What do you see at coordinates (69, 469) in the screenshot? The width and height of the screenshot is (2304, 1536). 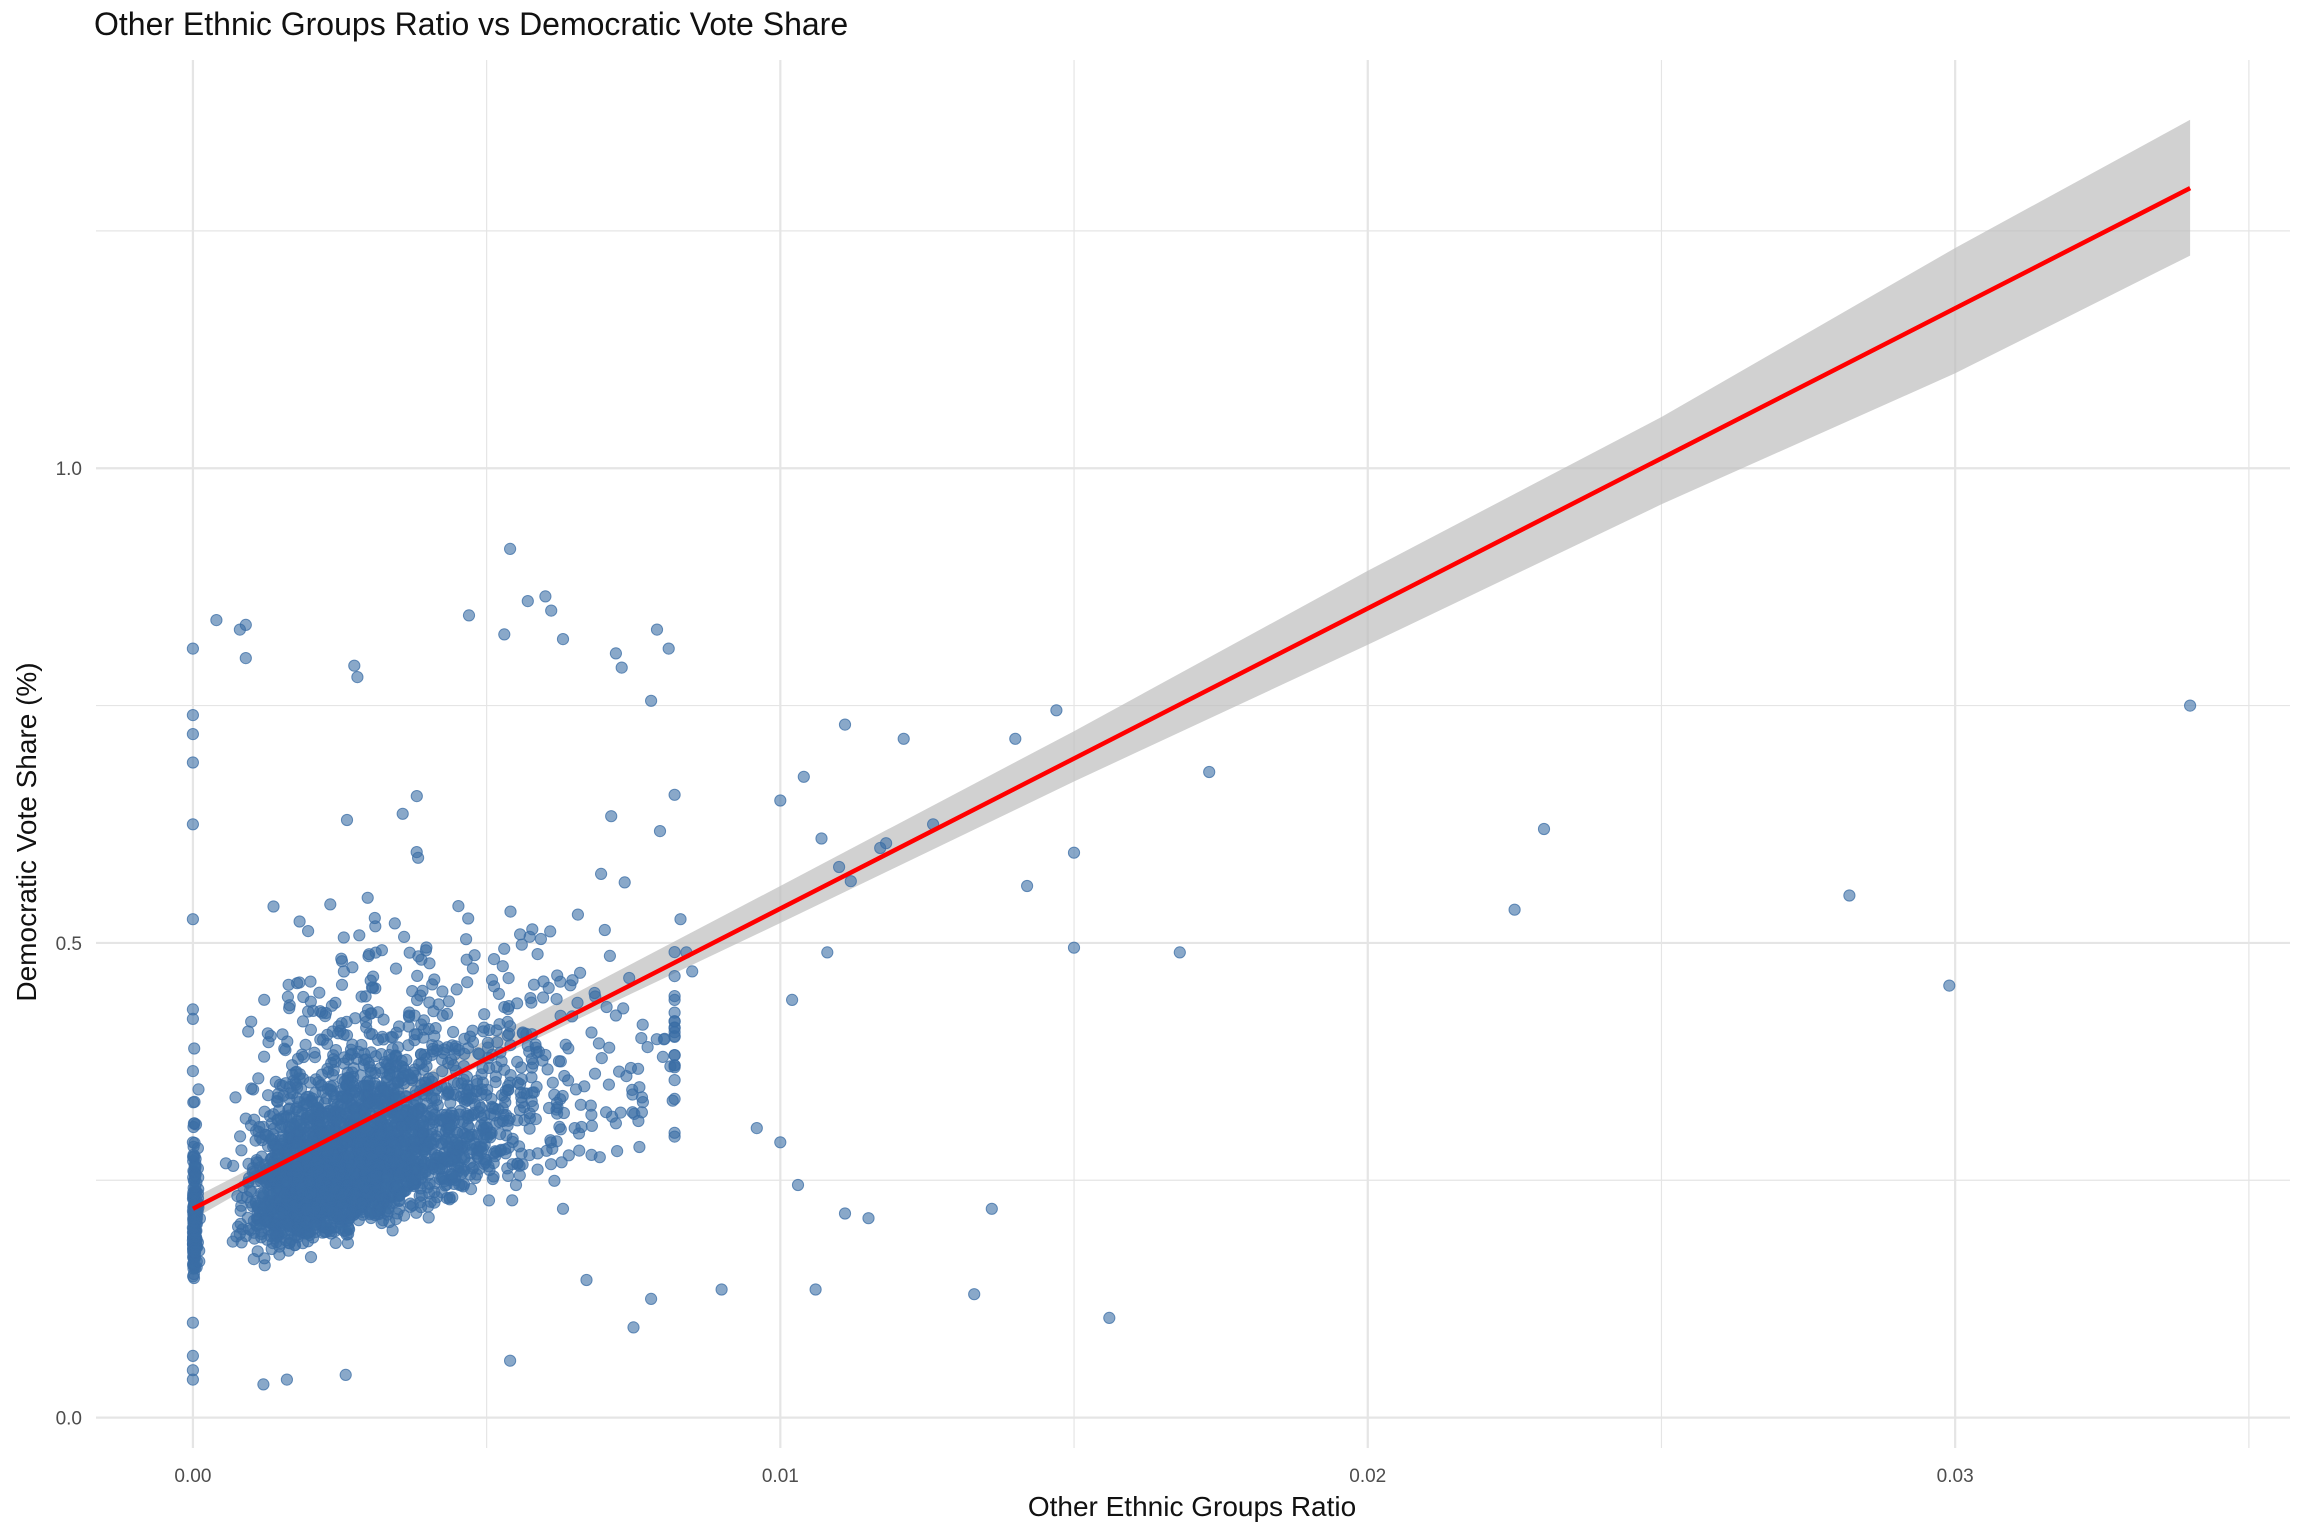 I see `y-tick-label: 1.0` at bounding box center [69, 469].